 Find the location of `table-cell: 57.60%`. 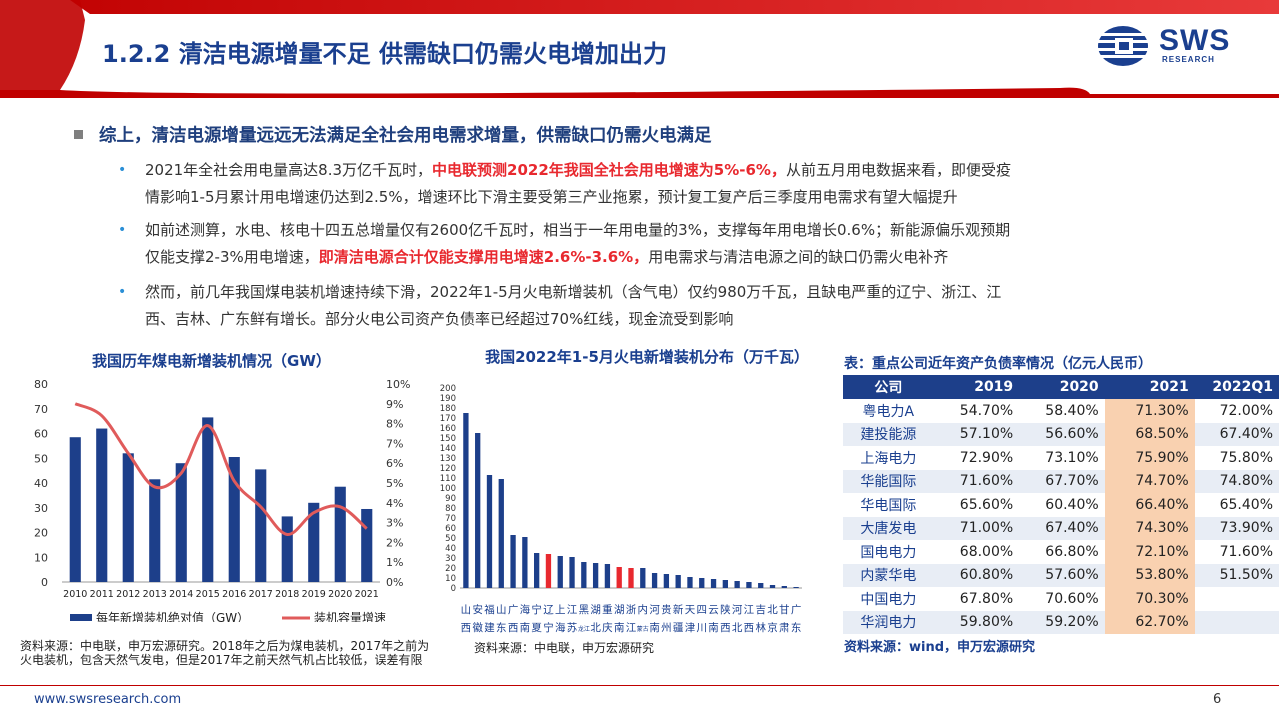

table-cell: 57.60% is located at coordinates (1062, 575).